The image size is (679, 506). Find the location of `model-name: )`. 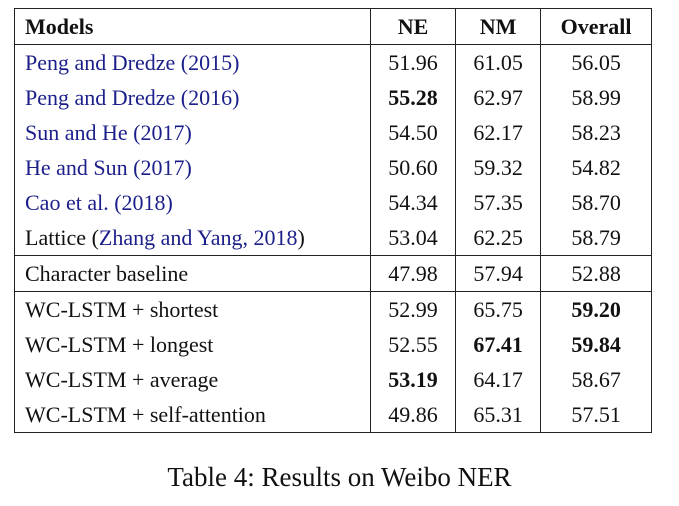

model-name: ) is located at coordinates (301, 237).